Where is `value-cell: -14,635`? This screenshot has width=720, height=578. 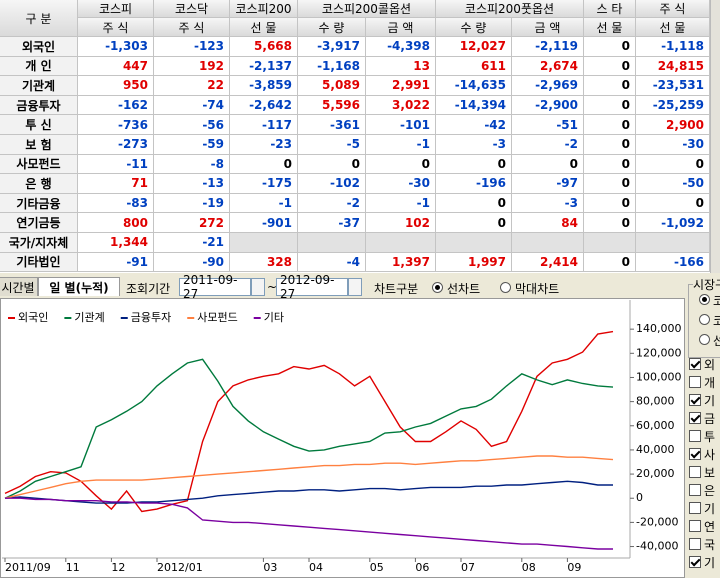
value-cell: -14,635 is located at coordinates (474, 86).